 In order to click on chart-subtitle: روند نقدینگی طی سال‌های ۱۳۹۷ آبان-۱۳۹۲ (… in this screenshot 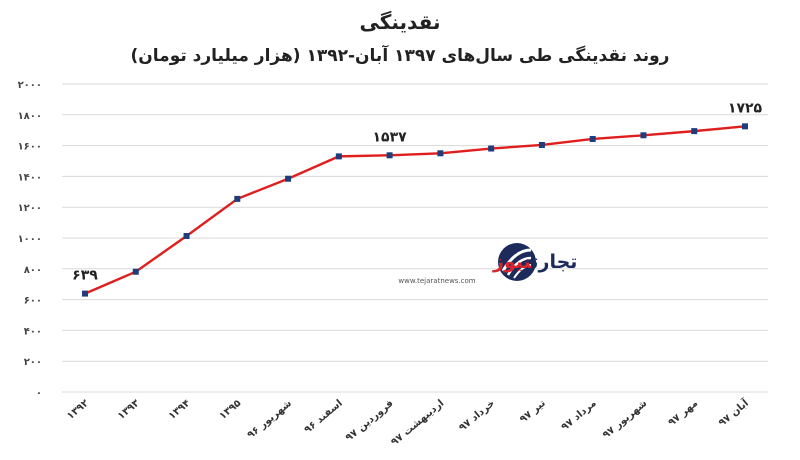, I will do `click(400, 56)`.